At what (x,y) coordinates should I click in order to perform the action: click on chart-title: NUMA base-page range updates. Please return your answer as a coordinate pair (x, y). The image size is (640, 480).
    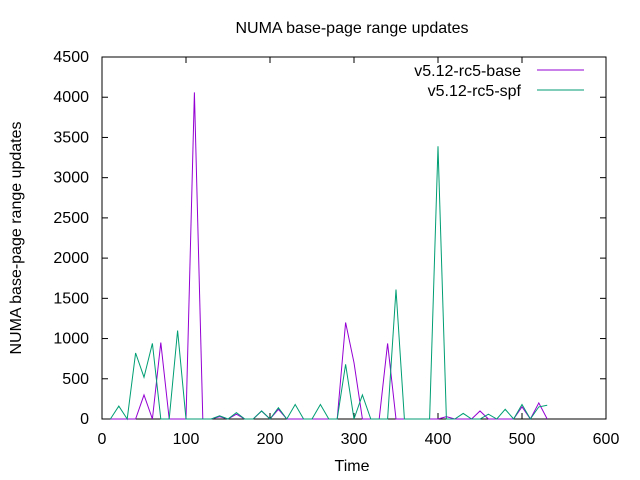
    Looking at the image, I should click on (351, 28).